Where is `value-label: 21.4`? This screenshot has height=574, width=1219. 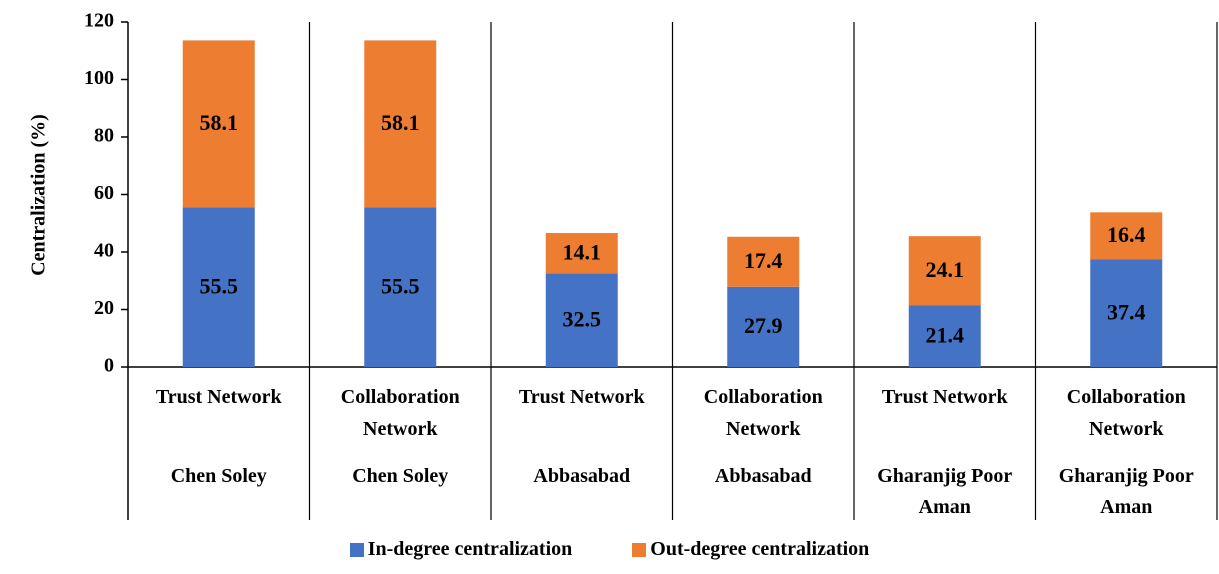
value-label: 21.4 is located at coordinates (945, 334).